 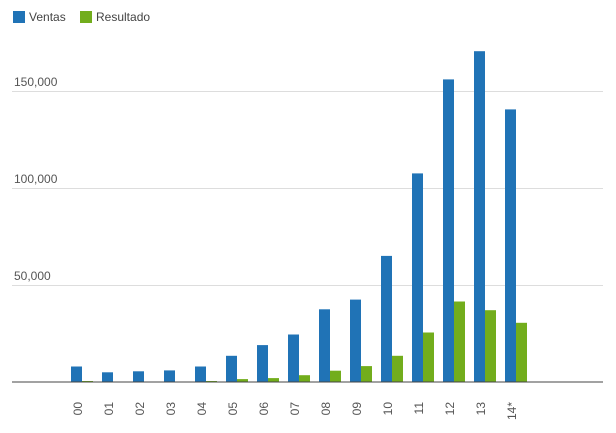 I want to click on x-tick-label: 10, so click(x=388, y=409).